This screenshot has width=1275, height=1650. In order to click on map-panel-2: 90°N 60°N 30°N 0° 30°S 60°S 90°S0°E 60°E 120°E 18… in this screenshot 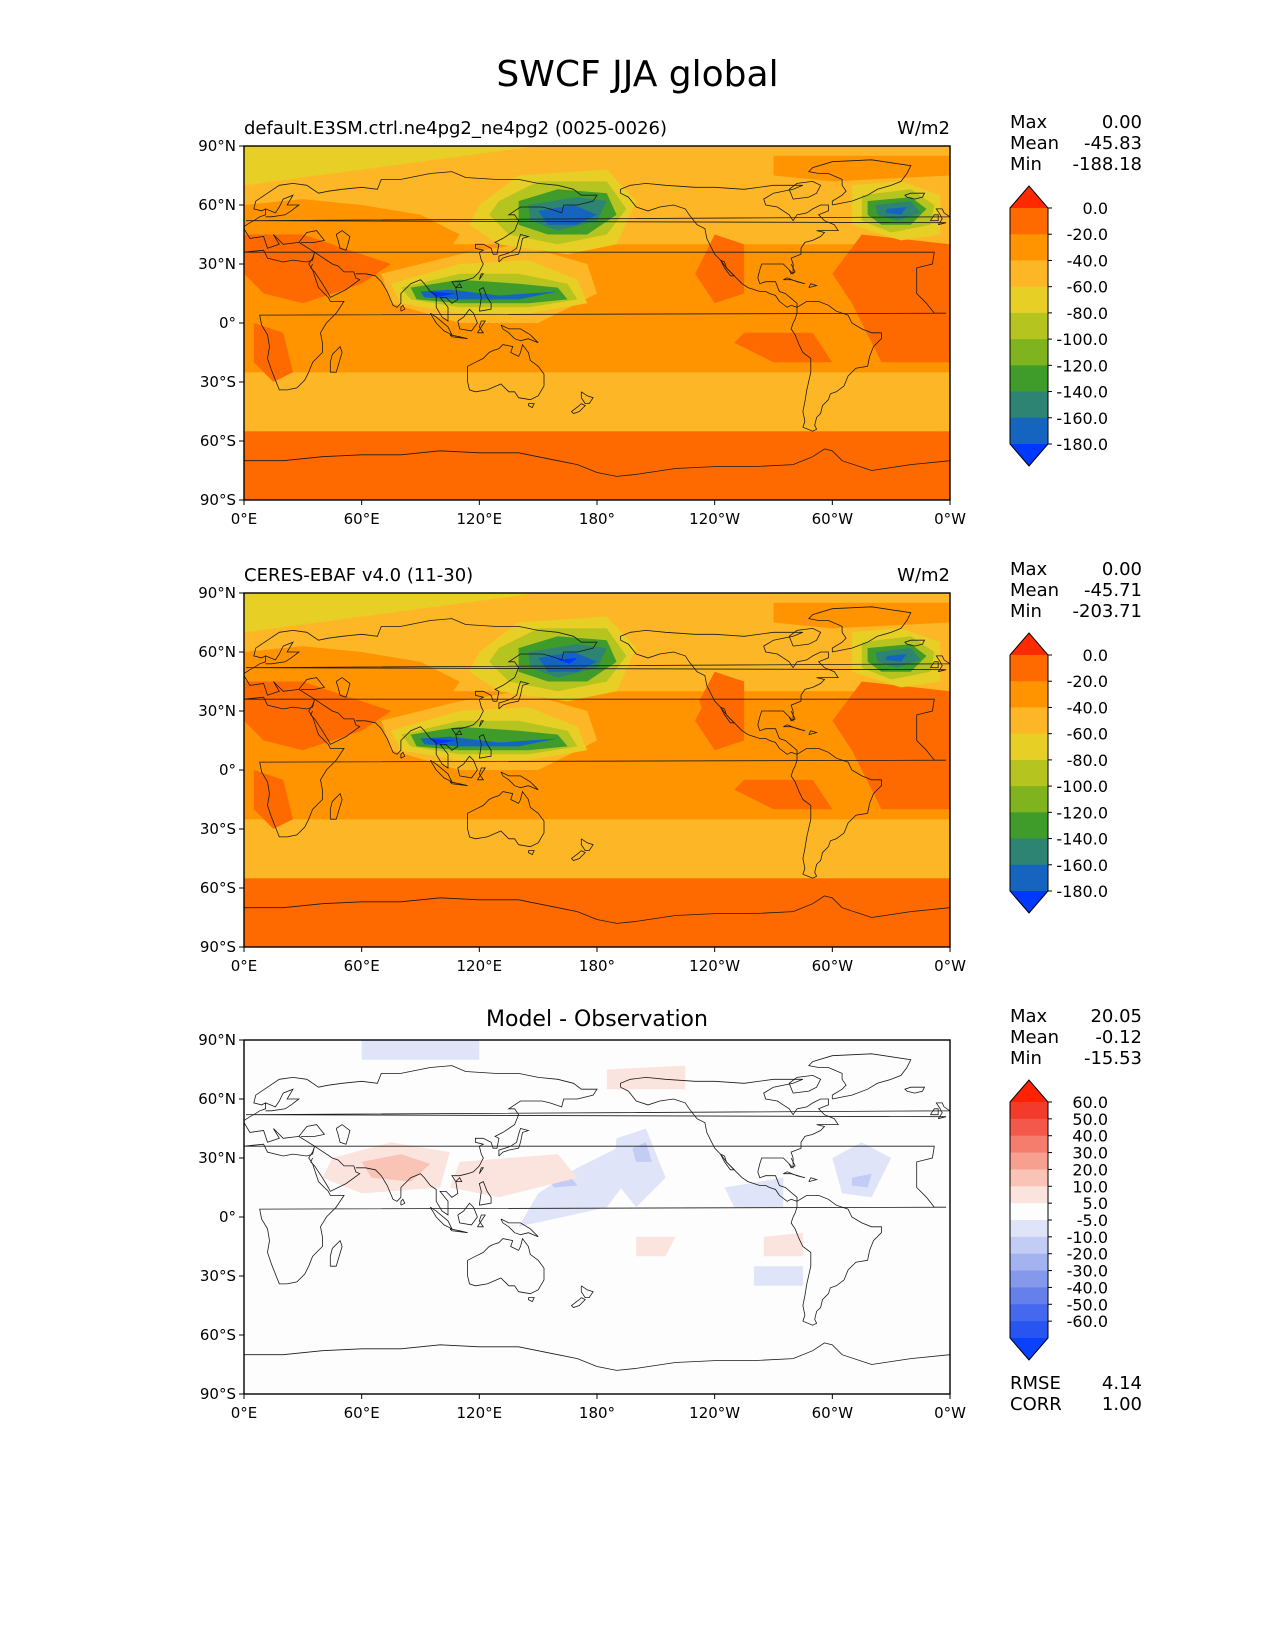, I will do `click(582, 779)`.